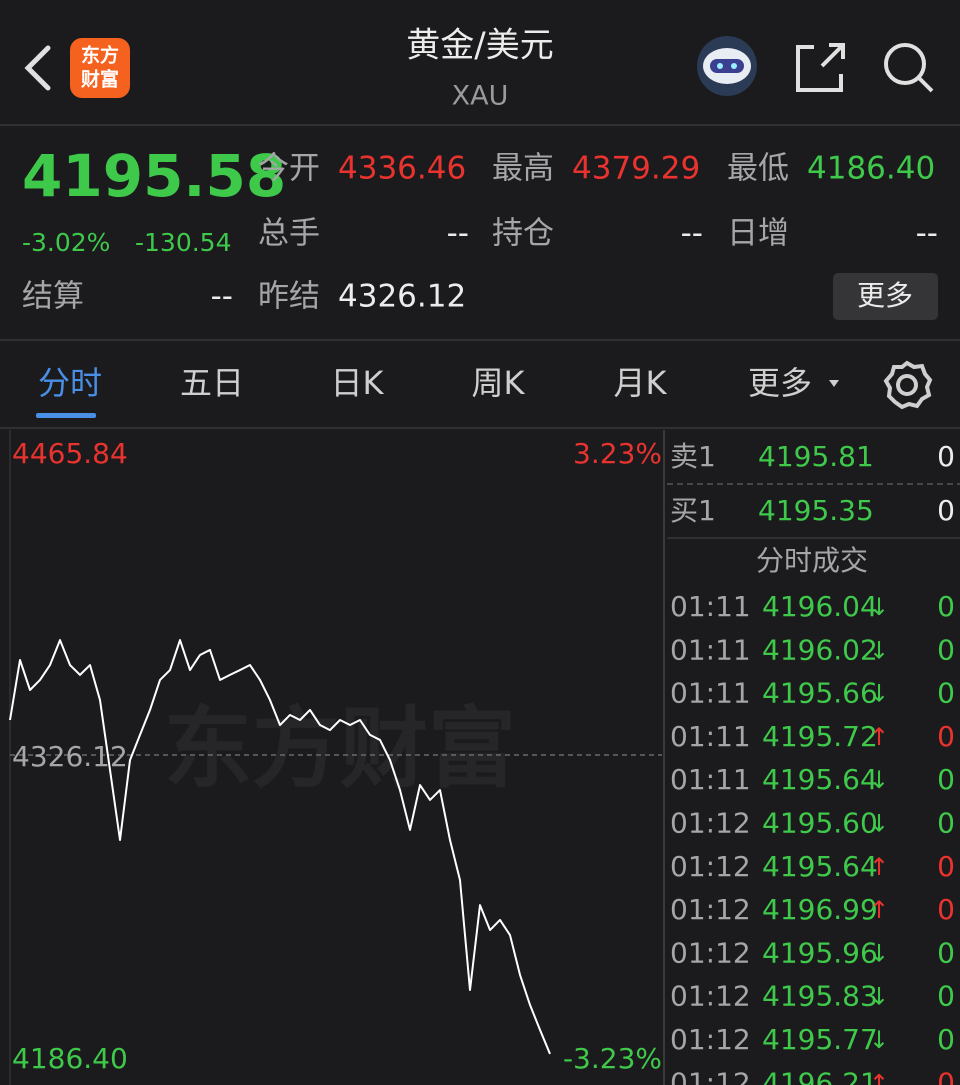 This screenshot has width=960, height=1085. I want to click on dropdown-caret, so click(834, 383).